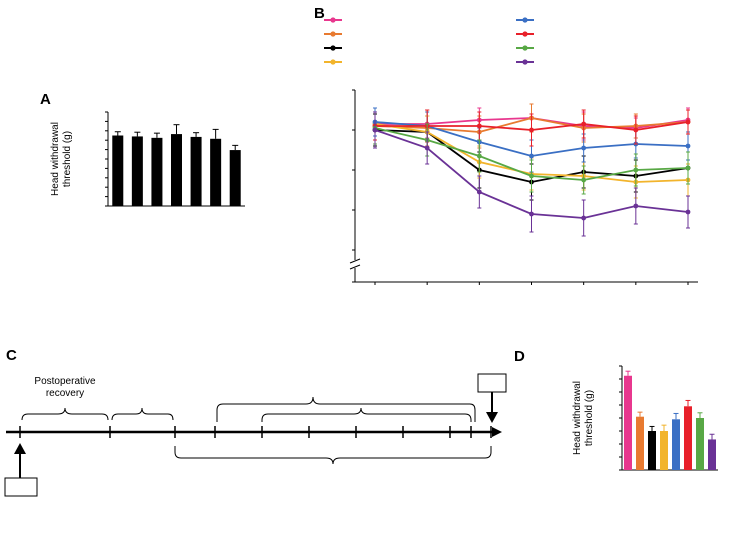  I want to click on panel-label-c: C, so click(11, 355).